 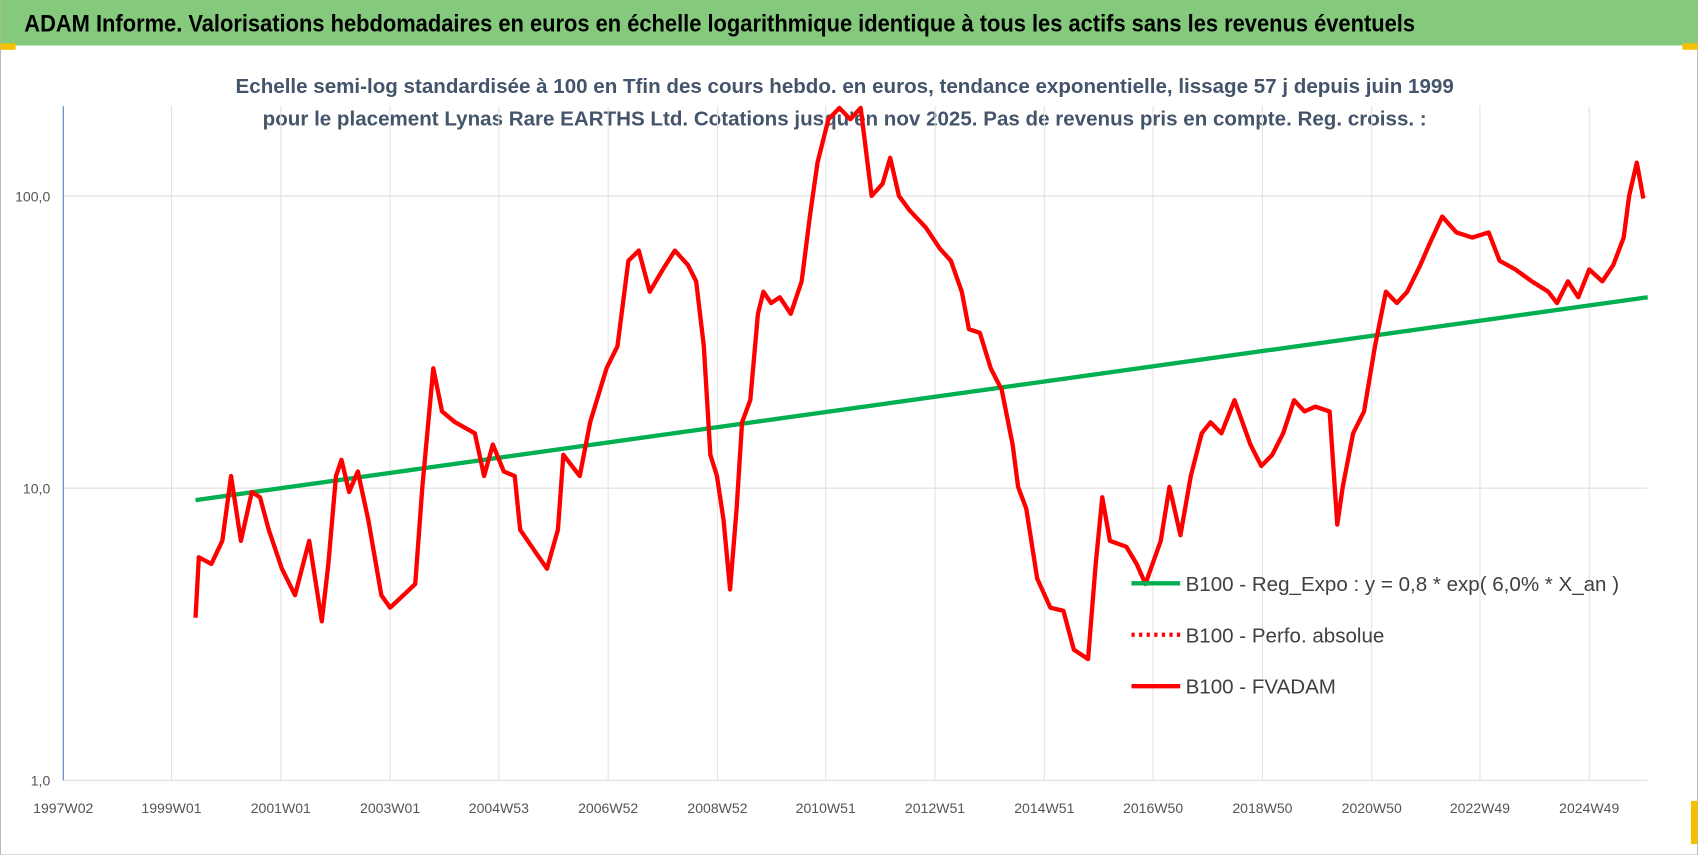 I want to click on x-tick-label: 1997W02, so click(x=63, y=808).